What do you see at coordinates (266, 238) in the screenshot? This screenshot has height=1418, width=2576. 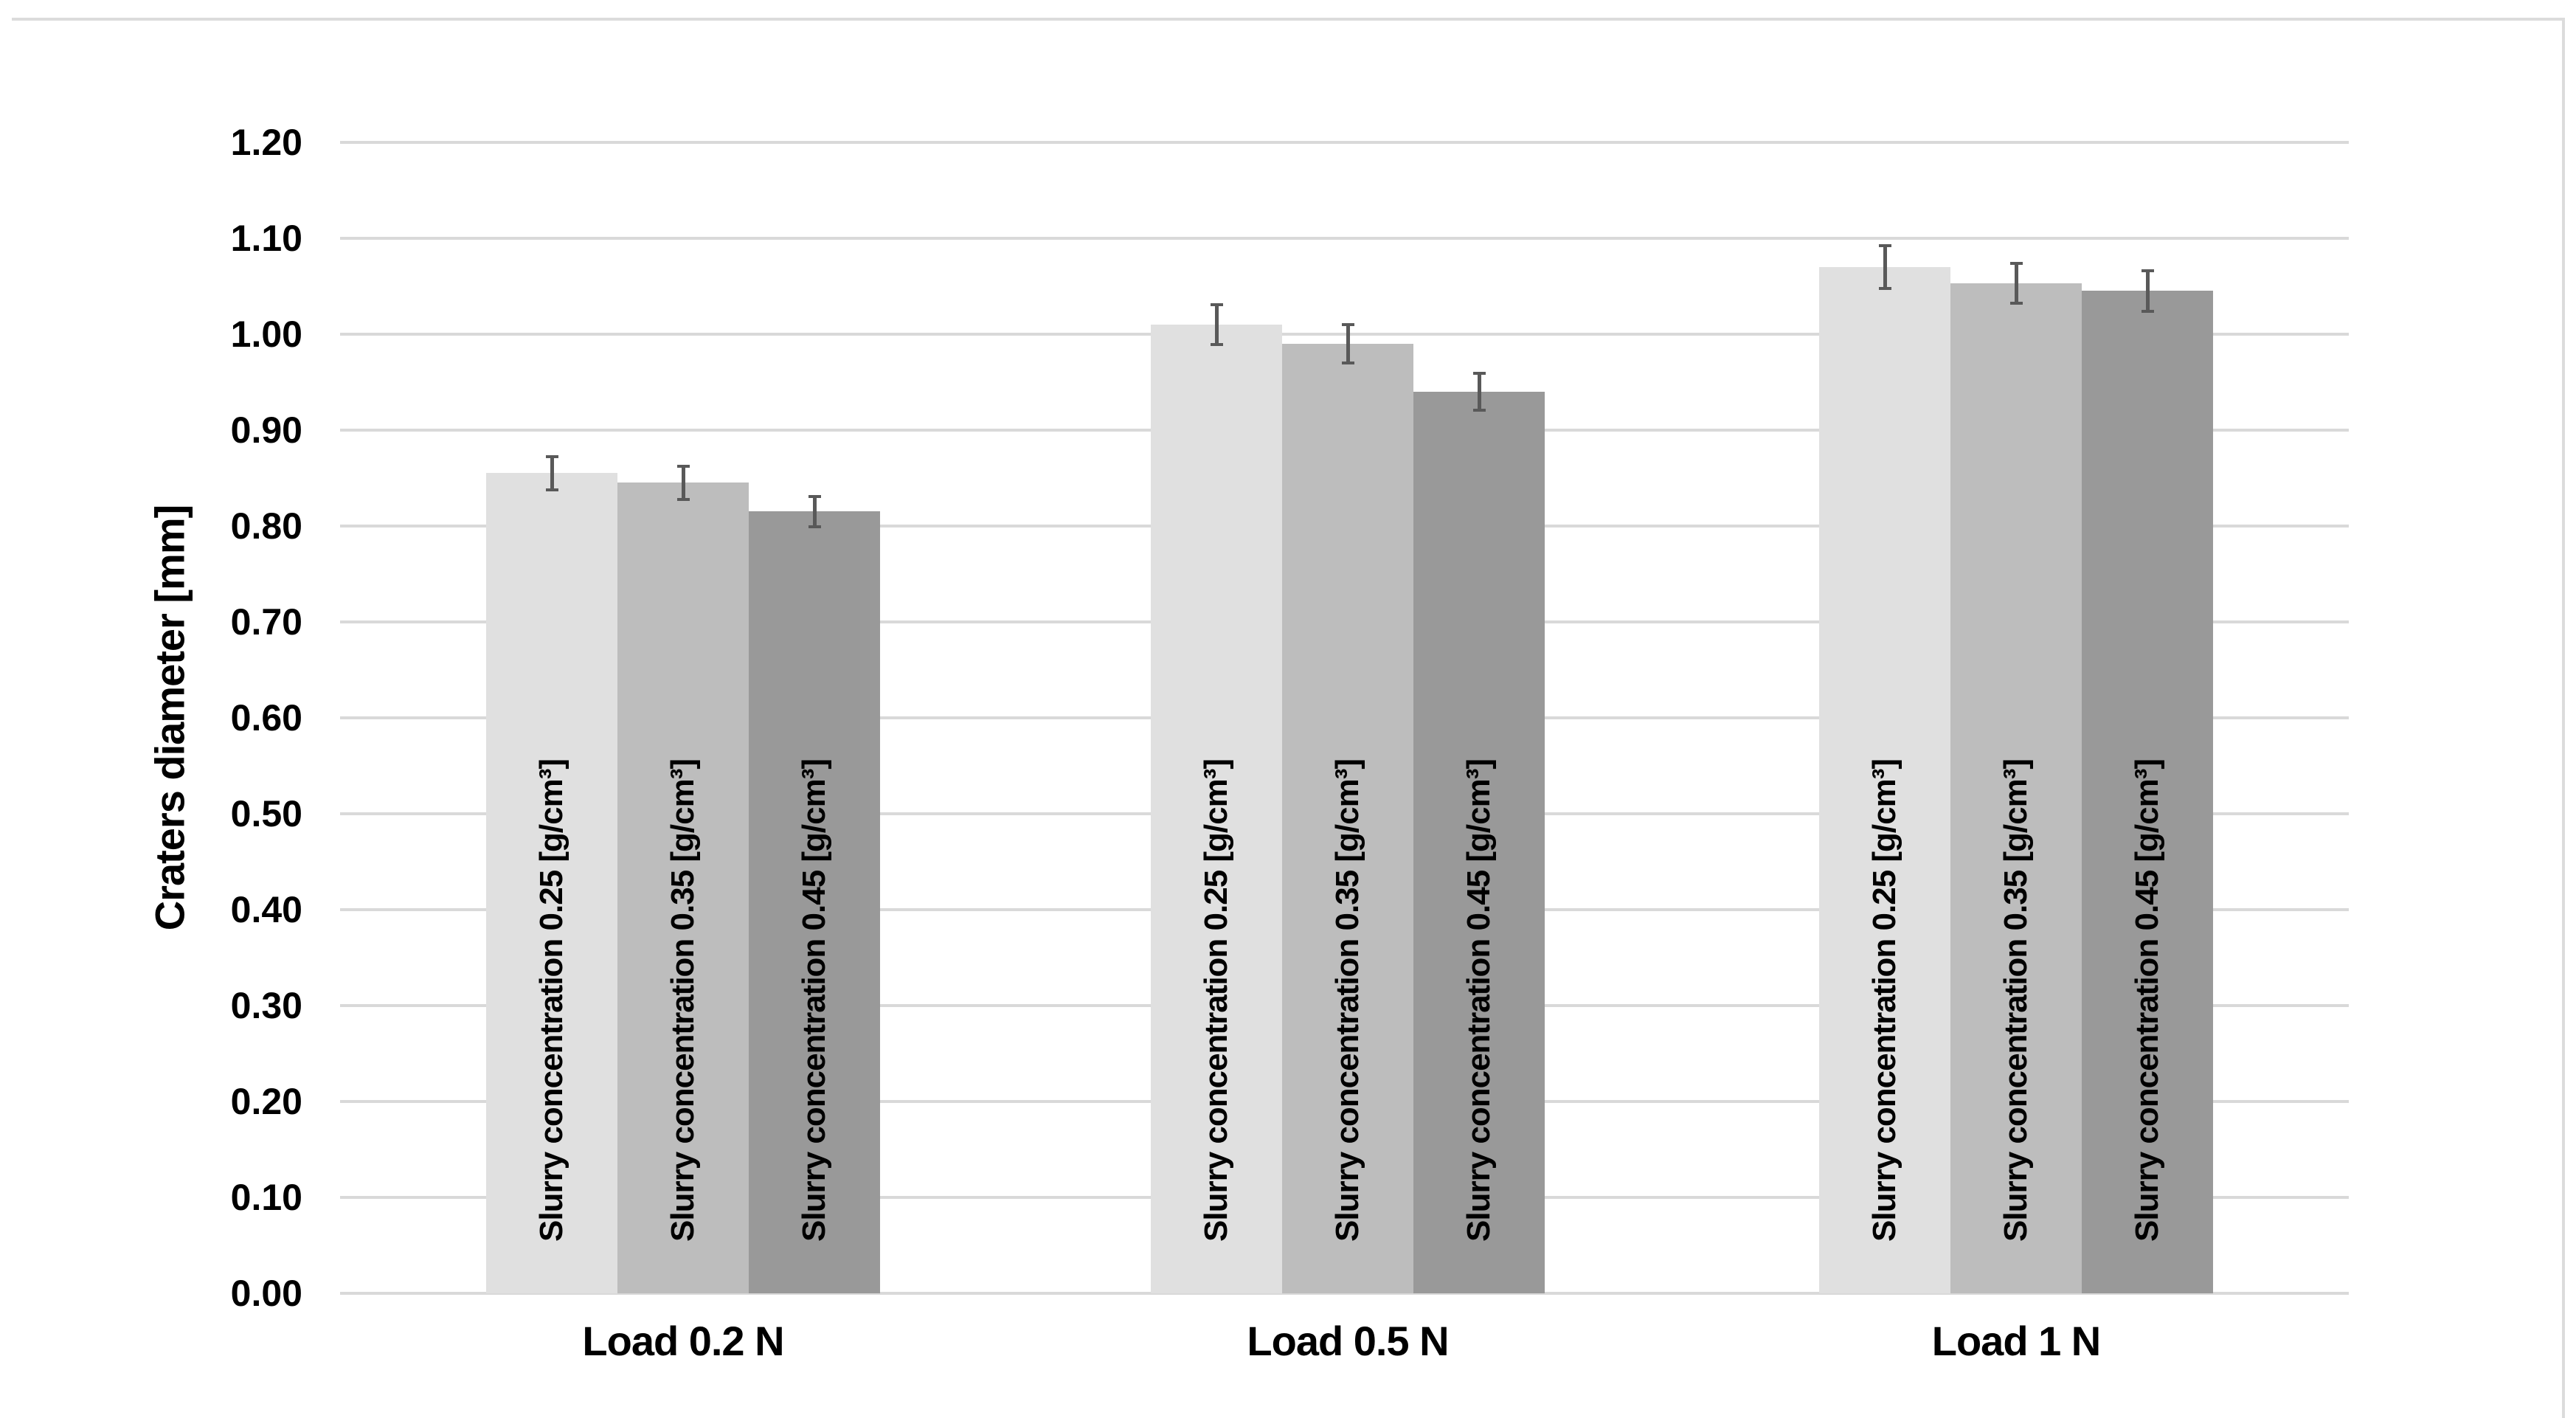 I see `y-tick-label: 1.10` at bounding box center [266, 238].